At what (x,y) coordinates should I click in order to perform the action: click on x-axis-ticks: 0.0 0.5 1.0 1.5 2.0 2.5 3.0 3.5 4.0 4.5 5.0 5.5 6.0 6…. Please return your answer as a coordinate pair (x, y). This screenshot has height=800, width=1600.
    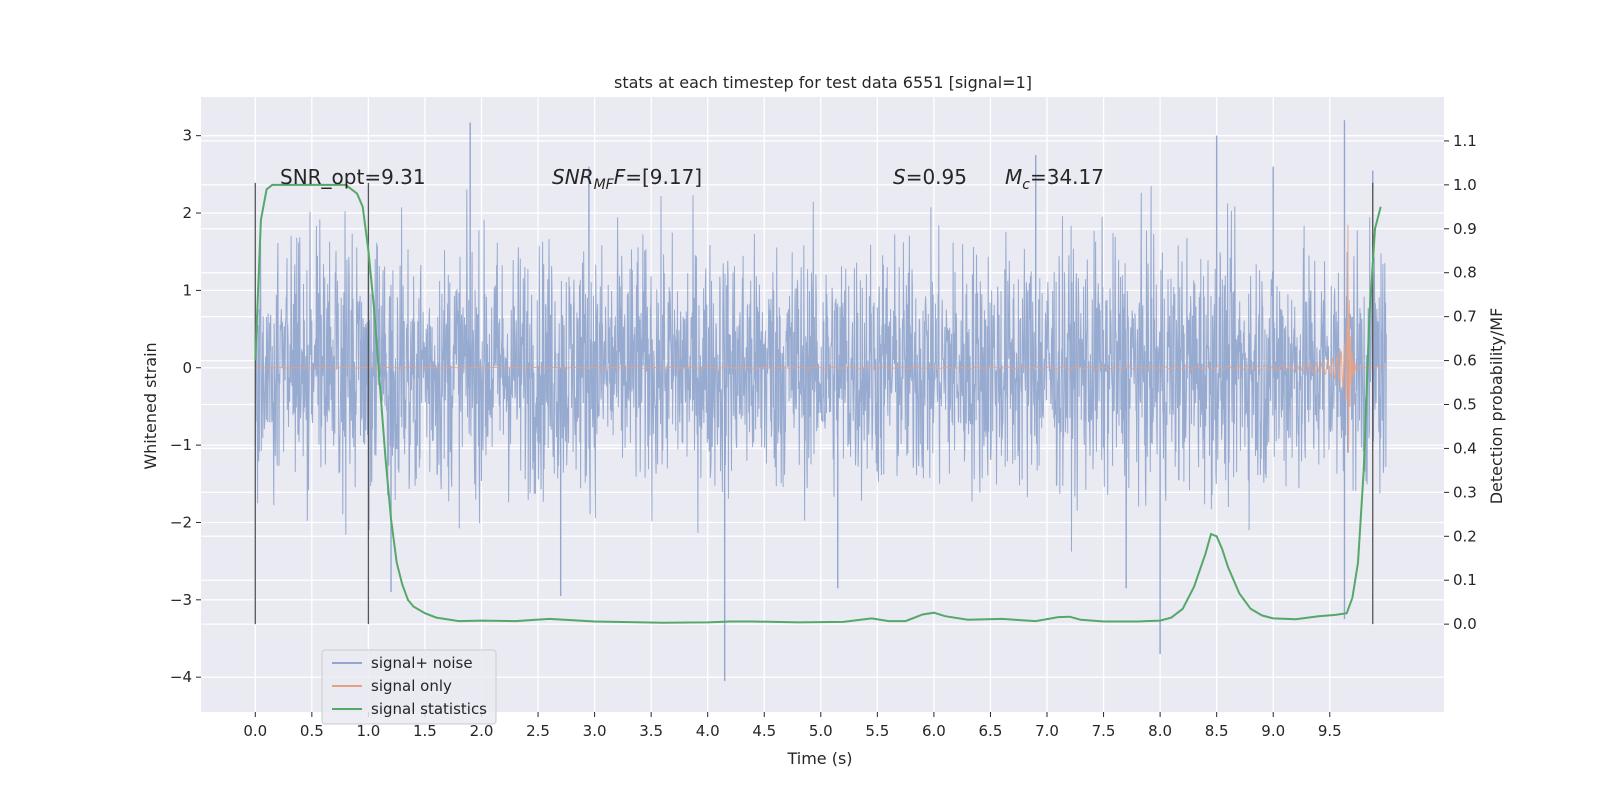
    Looking at the image, I should click on (792, 726).